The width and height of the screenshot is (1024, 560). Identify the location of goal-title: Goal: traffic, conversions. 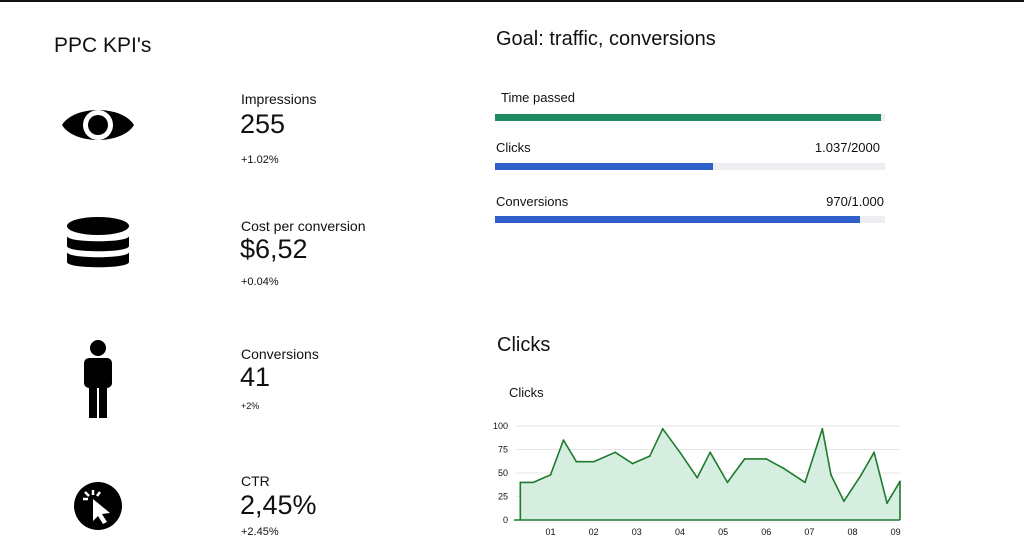
(606, 39).